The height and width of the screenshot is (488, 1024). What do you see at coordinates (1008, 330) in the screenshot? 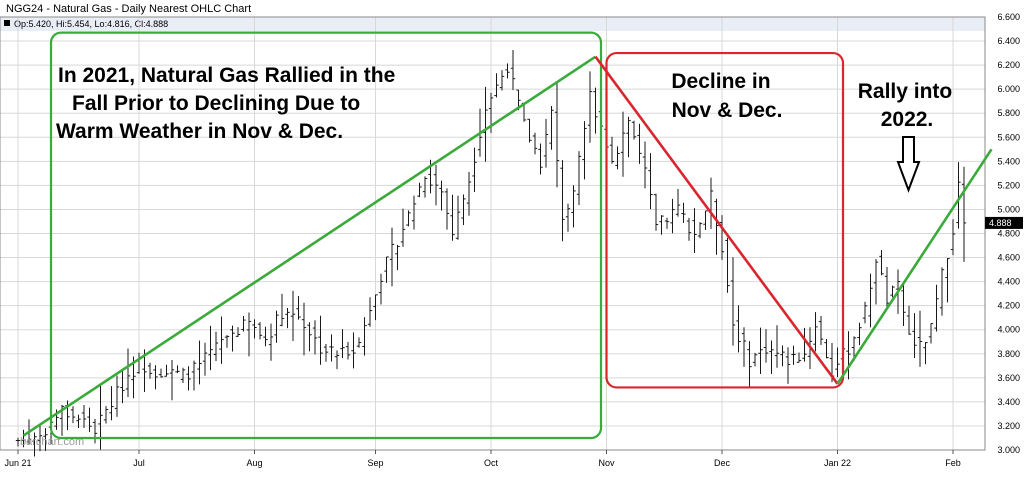
I see `y-tick-label: 4.000` at bounding box center [1008, 330].